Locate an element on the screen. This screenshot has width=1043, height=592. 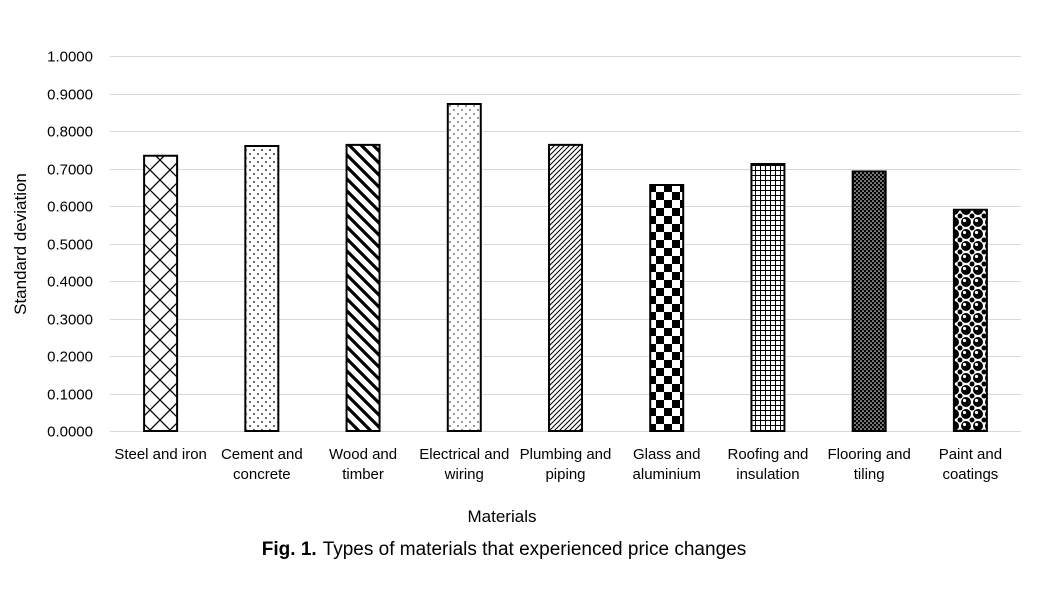
x-category-label: Glass and aluminium is located at coordinates (667, 464).